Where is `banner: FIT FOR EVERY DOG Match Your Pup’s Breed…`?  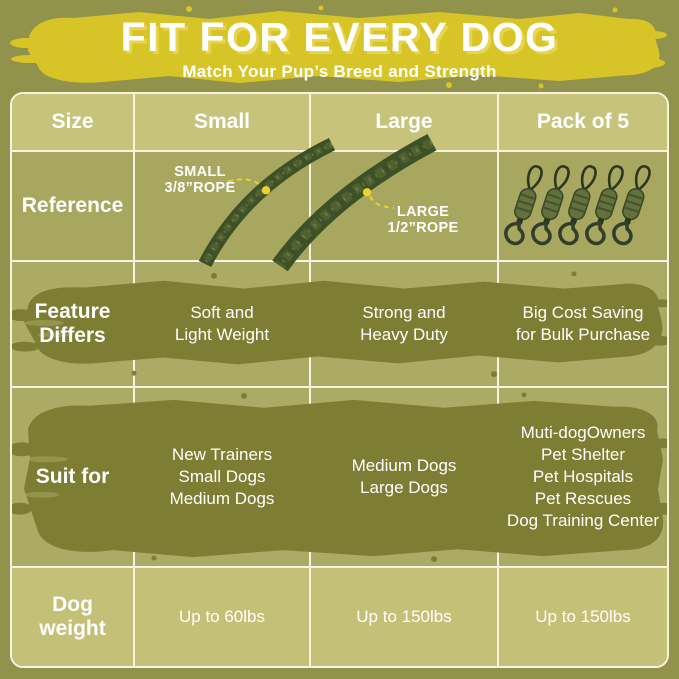
banner: FIT FOR EVERY DOG Match Your Pup’s Breed… is located at coordinates (338, 47).